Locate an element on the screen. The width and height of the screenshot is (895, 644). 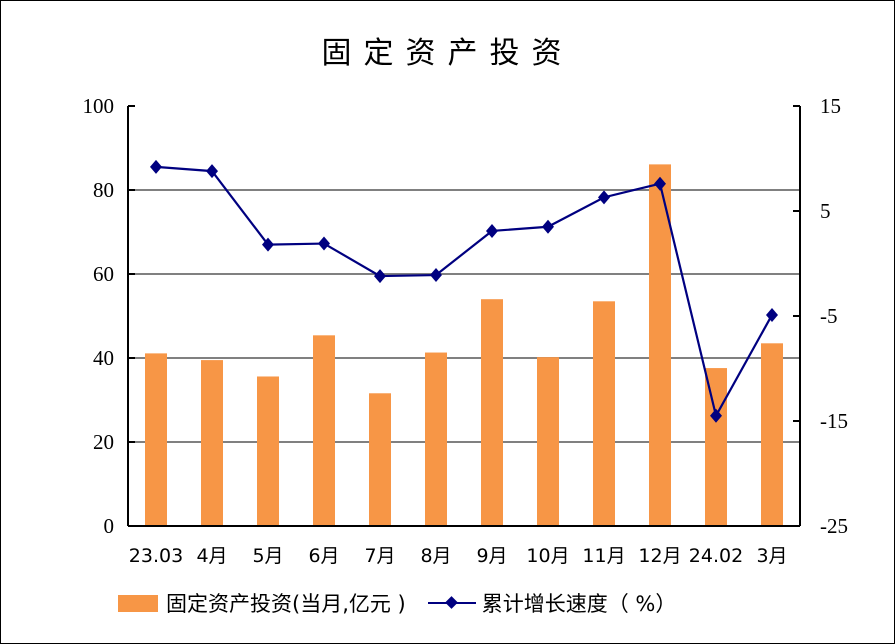
left-tick-label: 60 is located at coordinates (103, 274).